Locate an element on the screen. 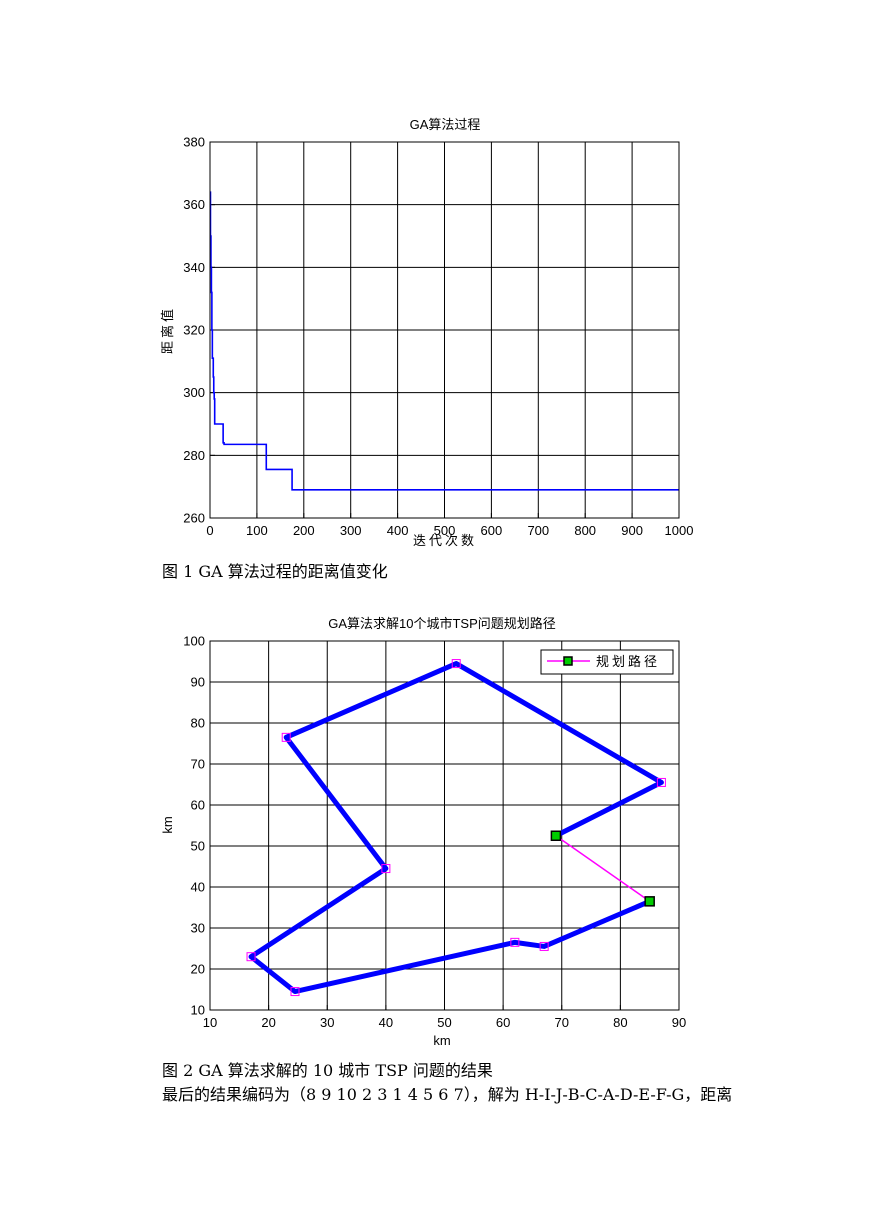 Image resolution: width=869 pixels, height=1228 pixels. chart2-y-tick-label: 30 is located at coordinates (198, 928).